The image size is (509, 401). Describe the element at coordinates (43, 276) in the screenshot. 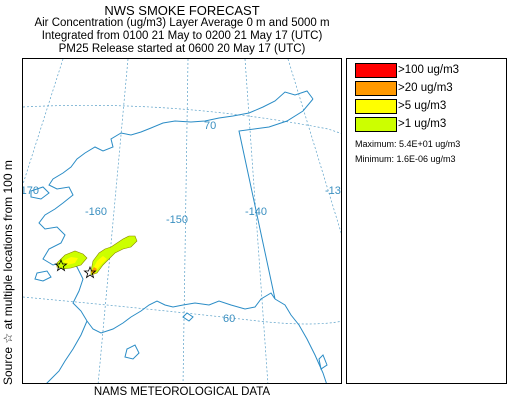

I see `coast-nunivak-island` at that location.